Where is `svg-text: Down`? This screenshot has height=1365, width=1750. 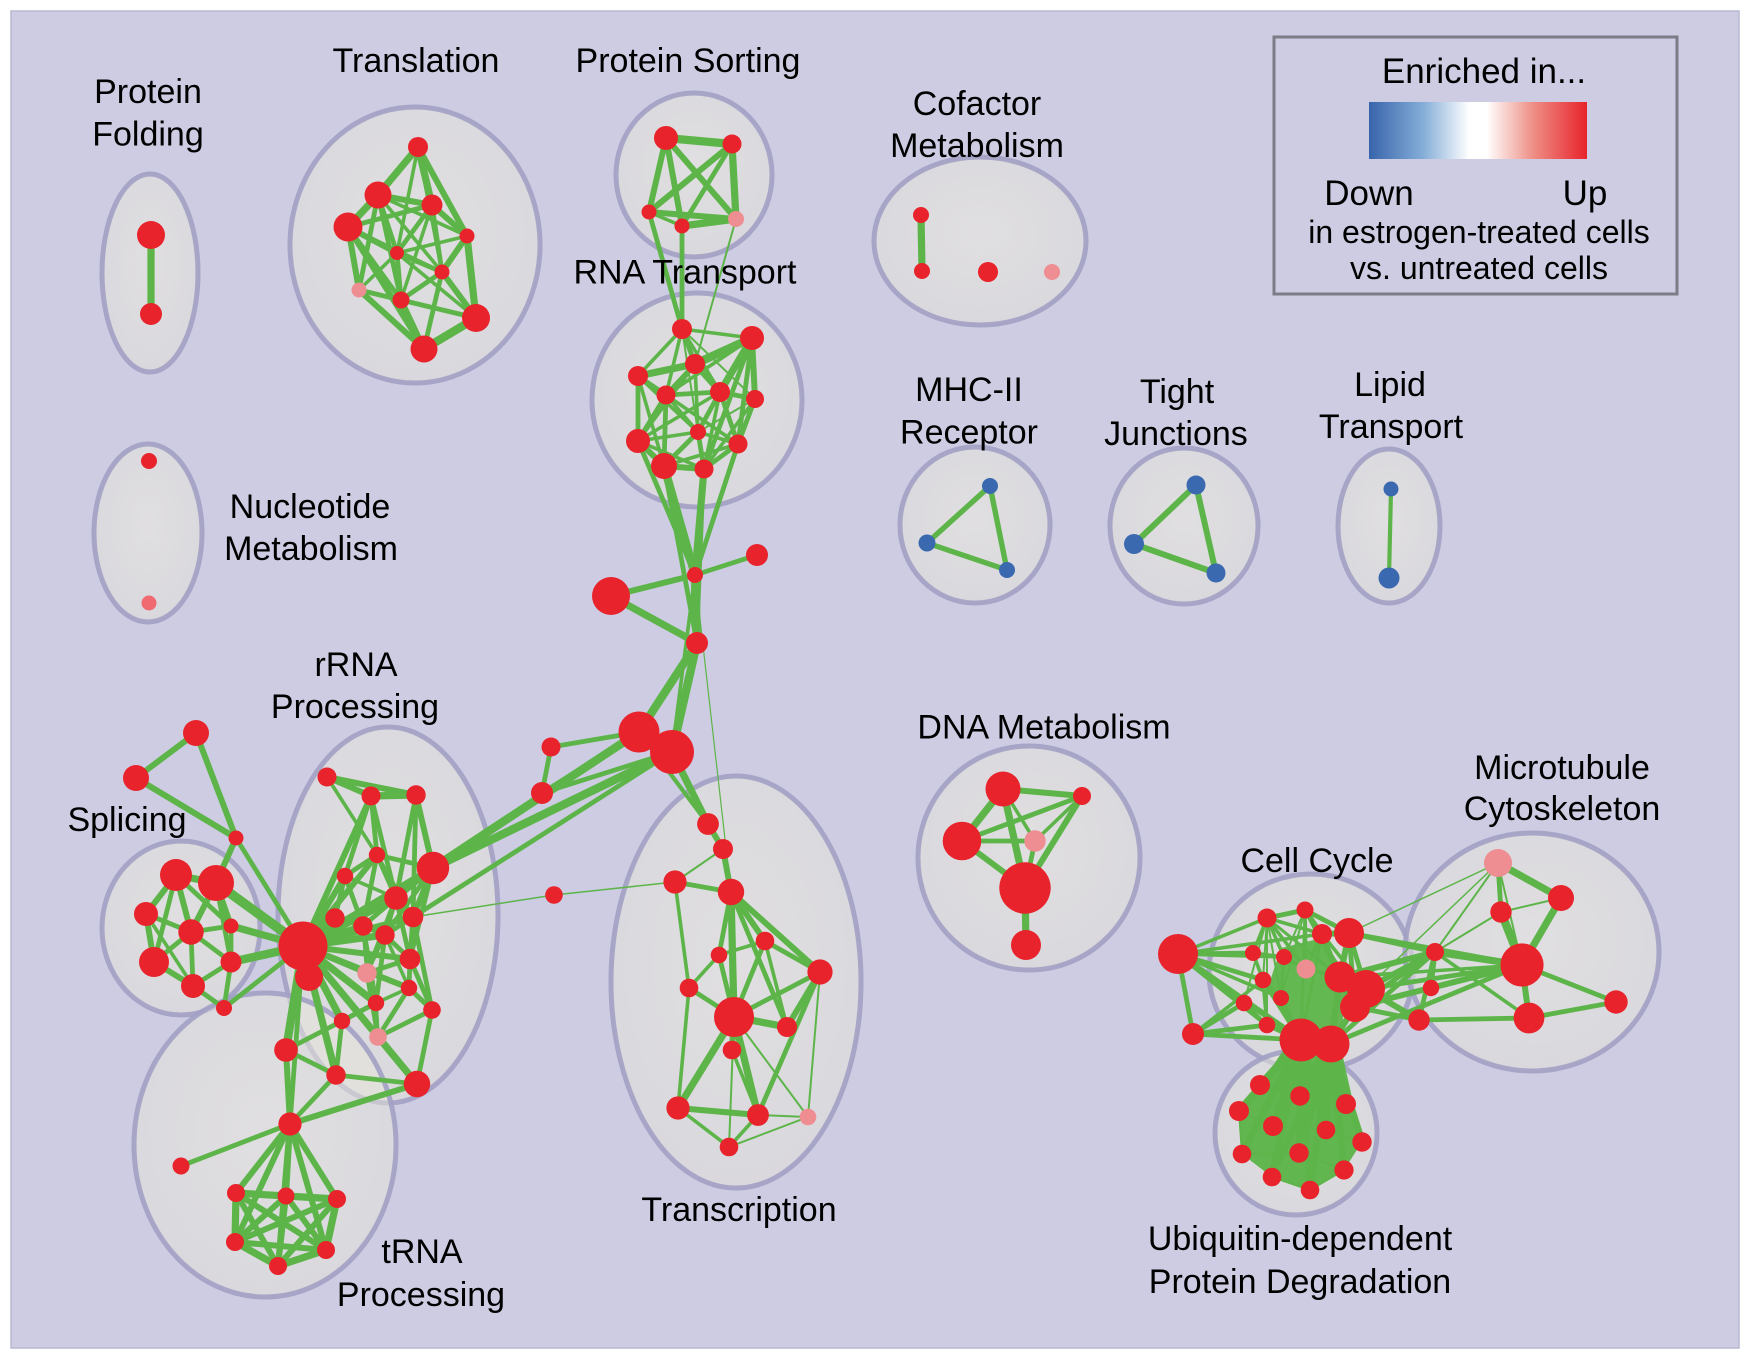 svg-text: Down is located at coordinates (1368, 193).